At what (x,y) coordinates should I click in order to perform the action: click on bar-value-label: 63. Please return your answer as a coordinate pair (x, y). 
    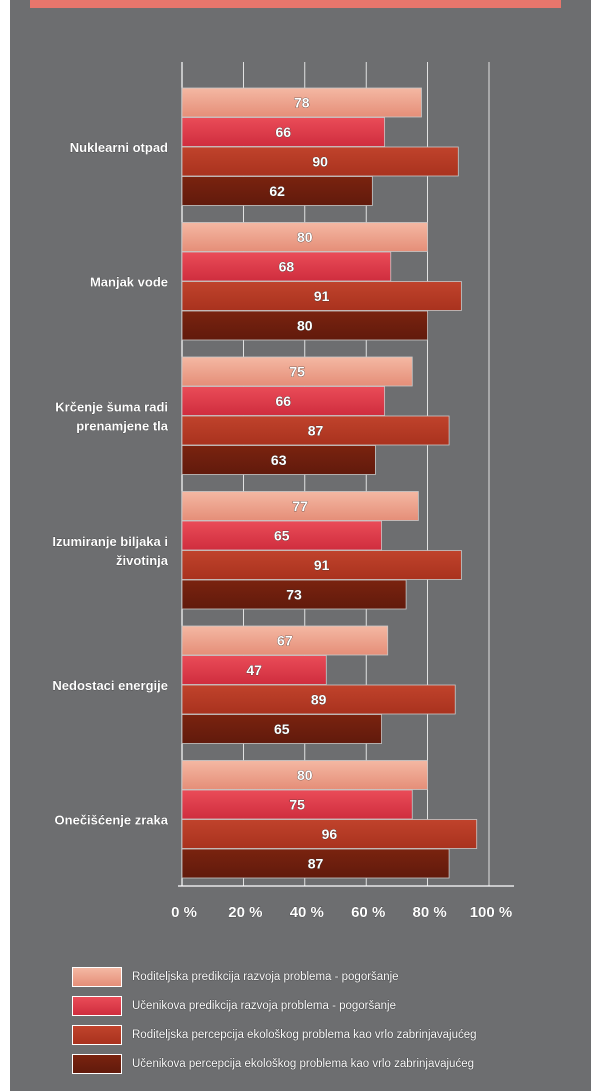
    Looking at the image, I should click on (279, 460).